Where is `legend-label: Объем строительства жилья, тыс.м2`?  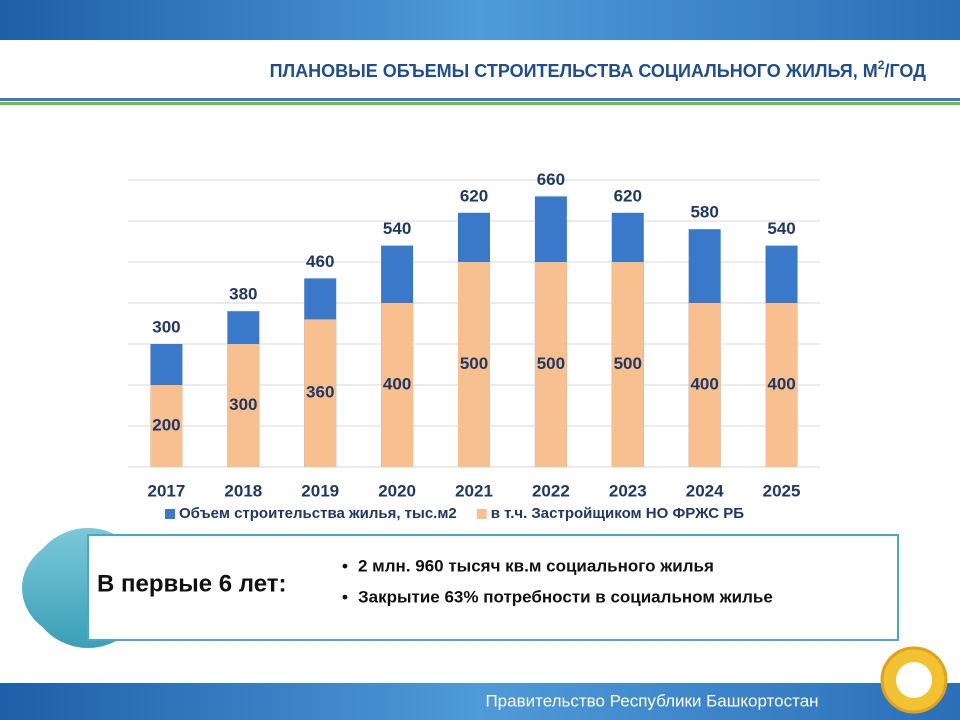 legend-label: Объем строительства жилья, тыс.м2 is located at coordinates (318, 513).